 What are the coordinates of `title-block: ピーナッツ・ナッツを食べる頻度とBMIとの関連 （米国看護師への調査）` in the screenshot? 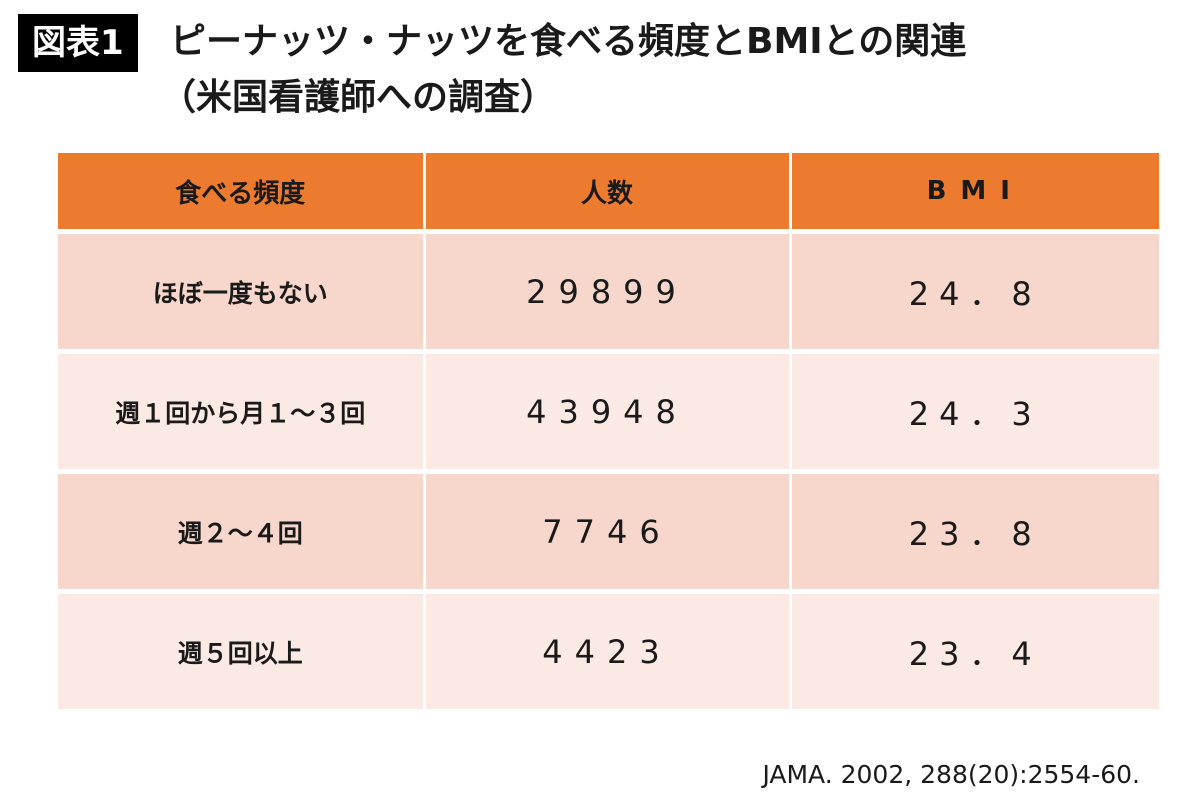 It's located at (670, 70).